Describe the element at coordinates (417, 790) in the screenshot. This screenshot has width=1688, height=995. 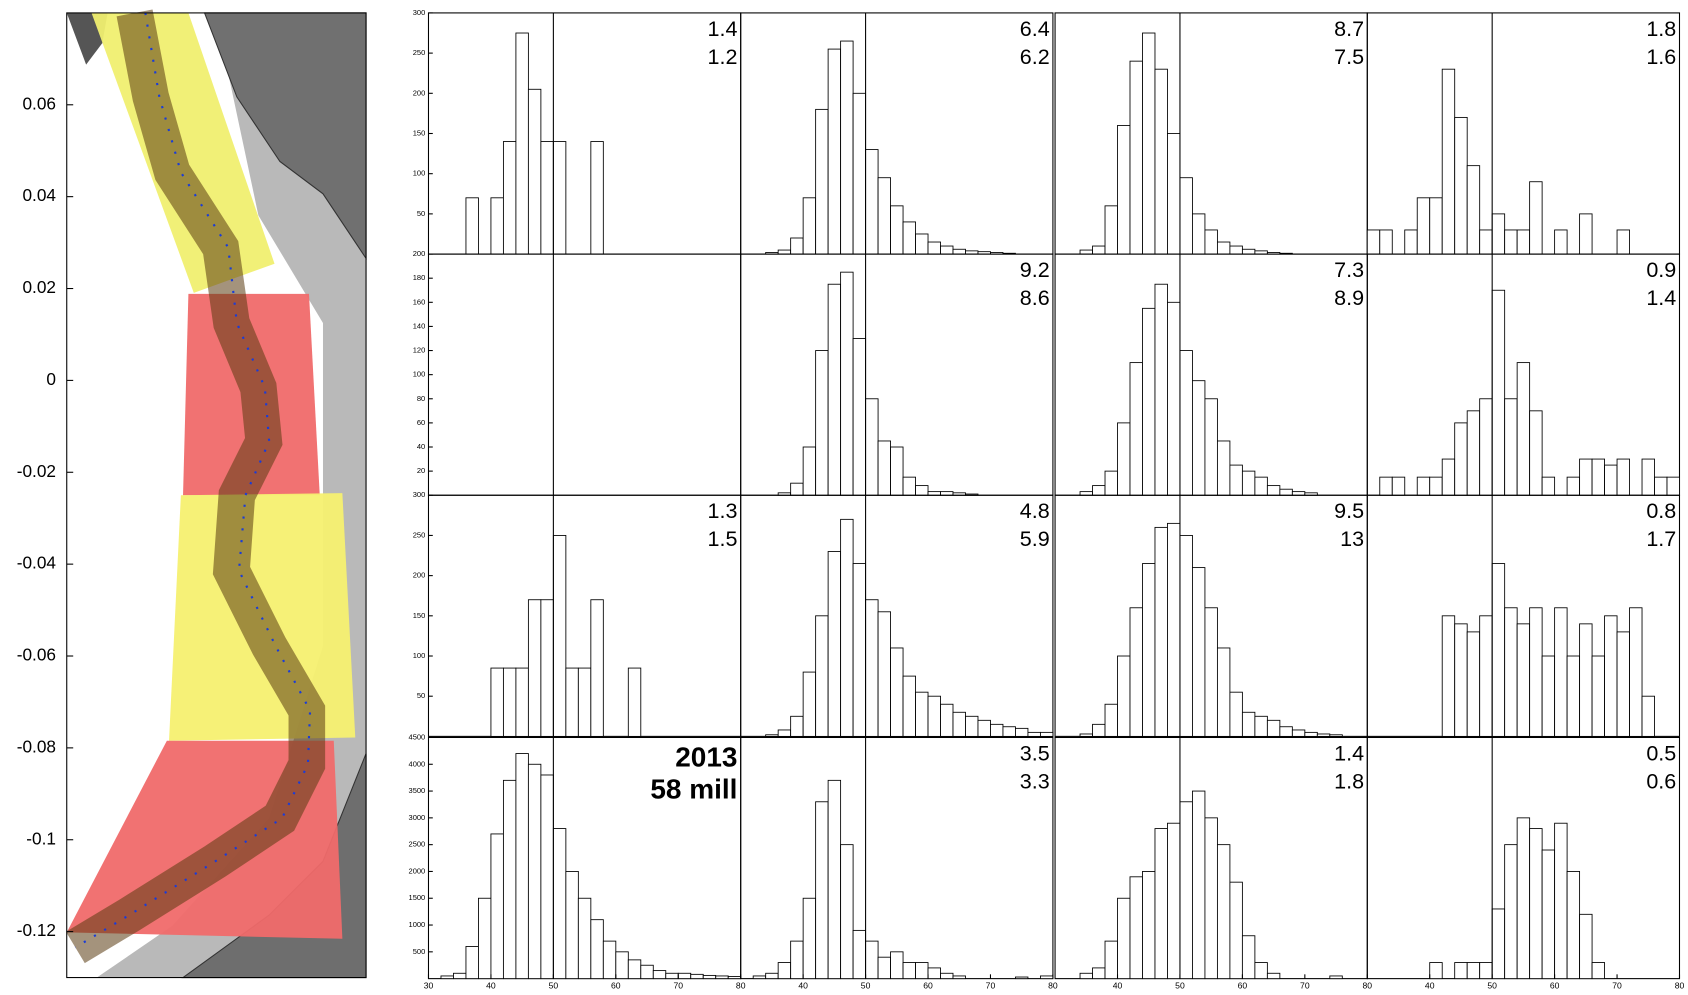
I see `y-tick-label: 3500` at that location.